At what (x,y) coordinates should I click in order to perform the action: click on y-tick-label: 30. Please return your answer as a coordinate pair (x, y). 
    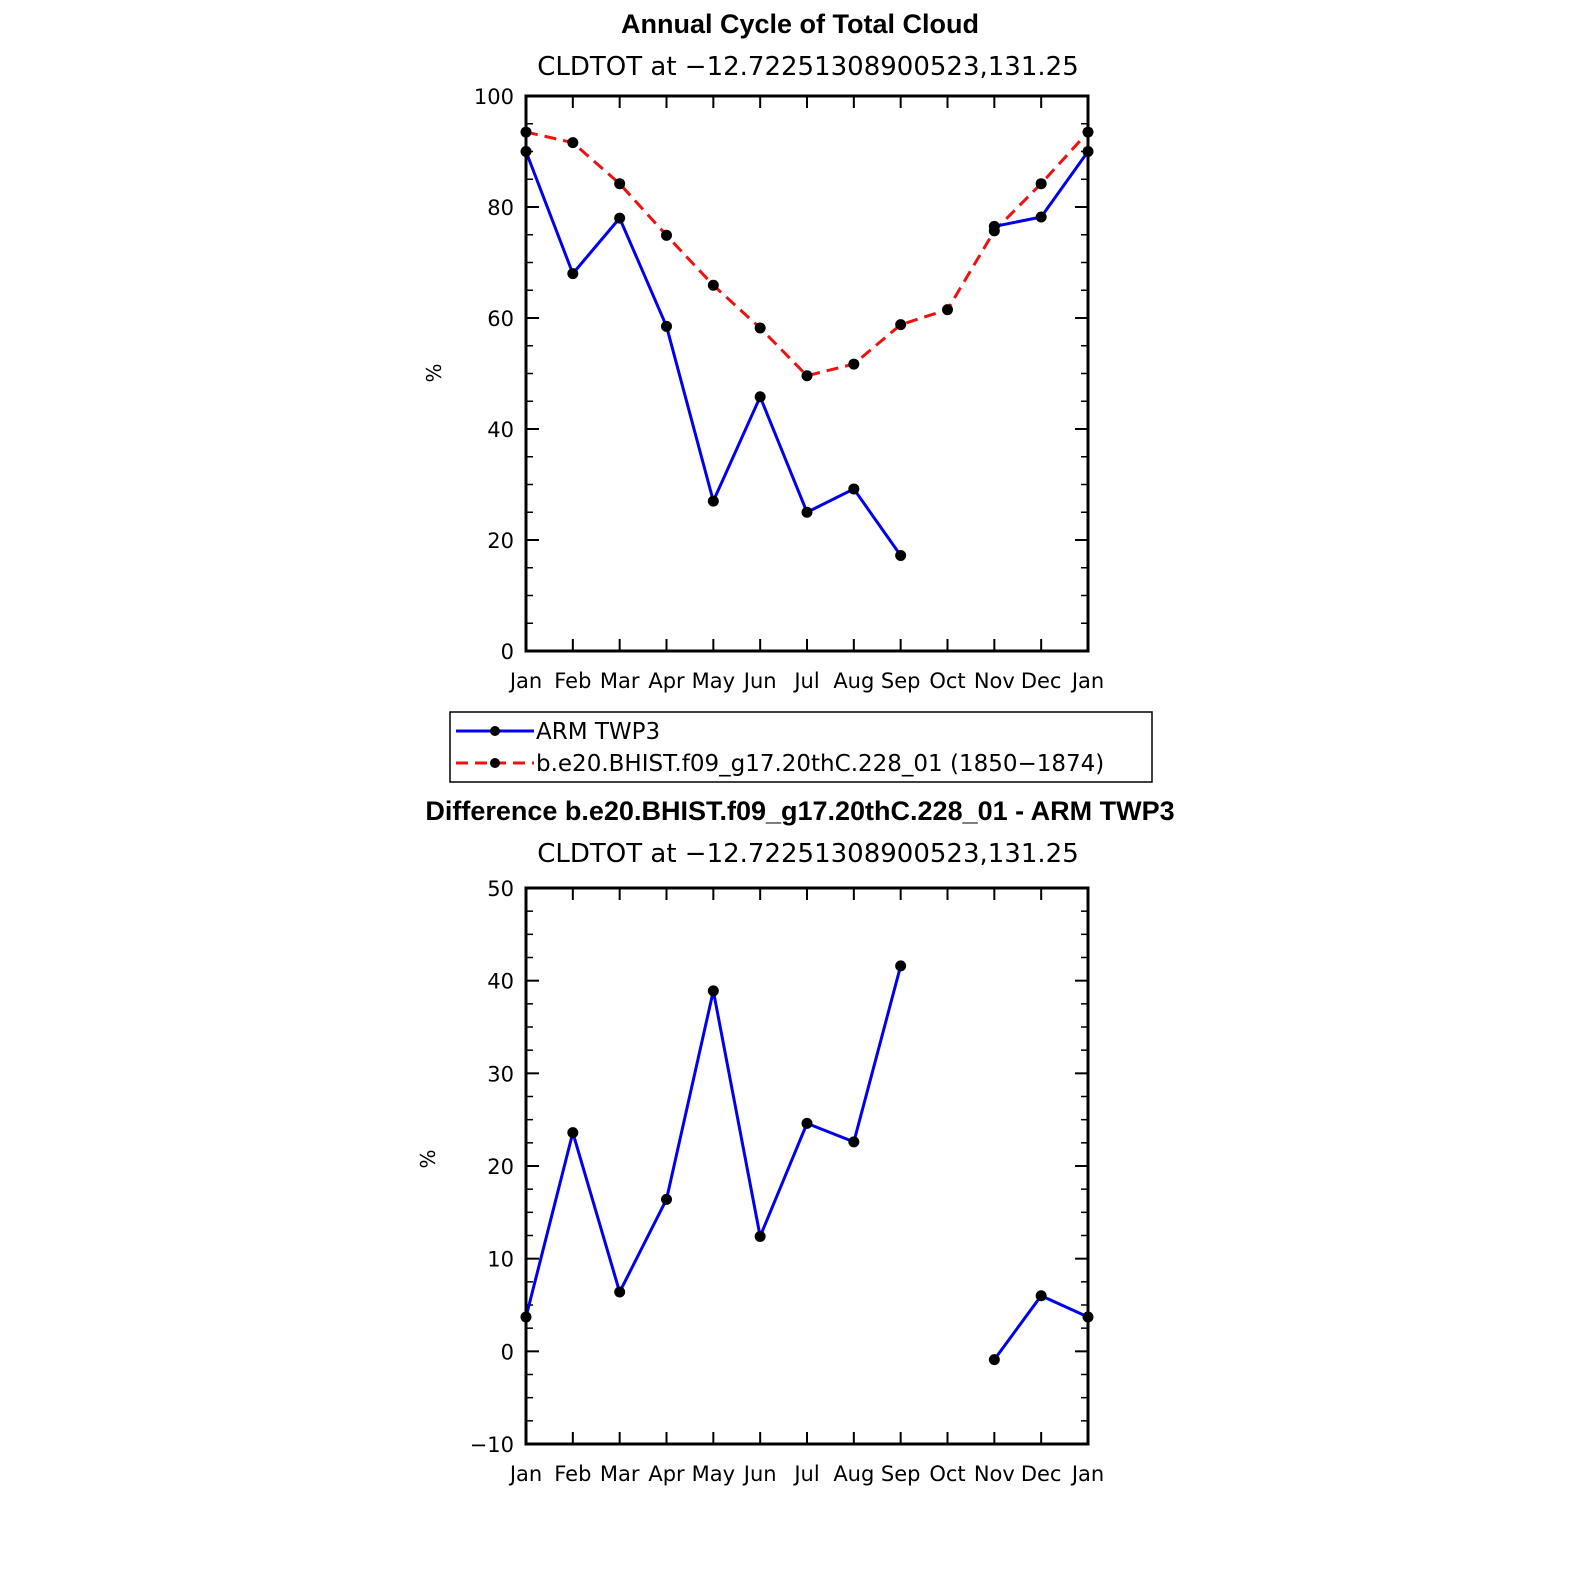
    Looking at the image, I should click on (500, 1074).